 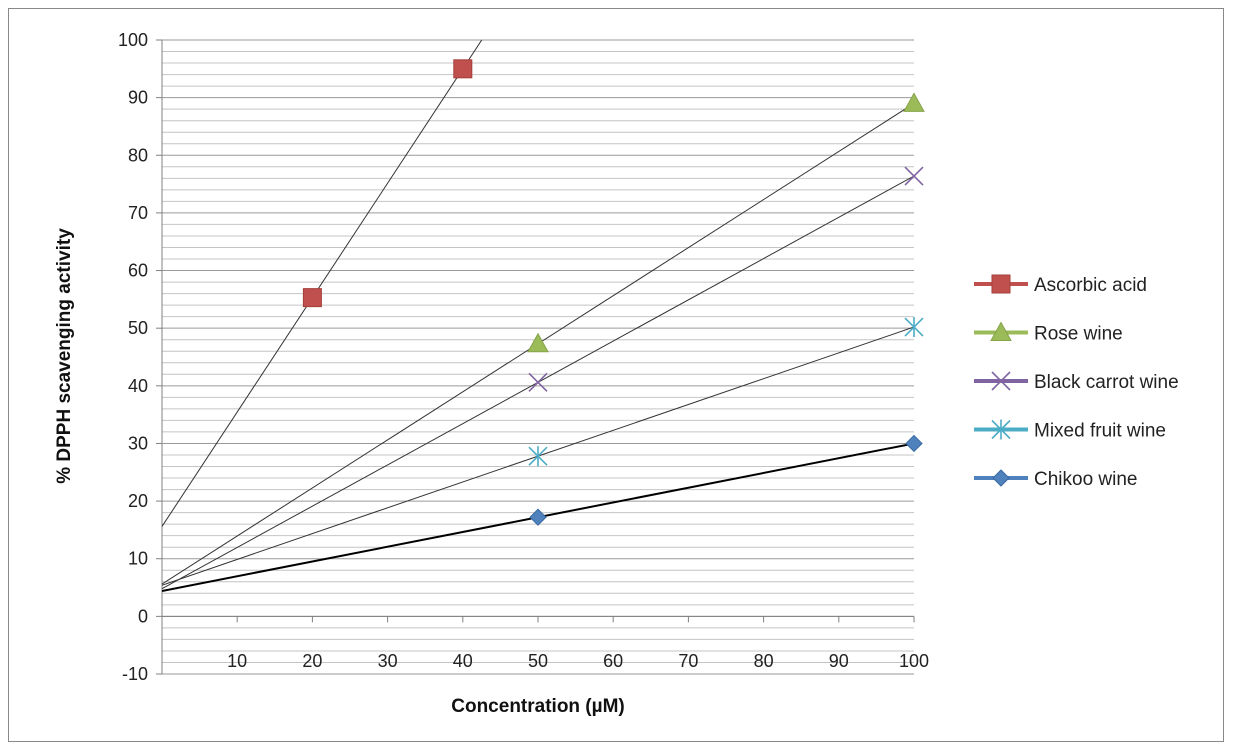 I want to click on x-tick-label: 90, so click(x=839, y=661).